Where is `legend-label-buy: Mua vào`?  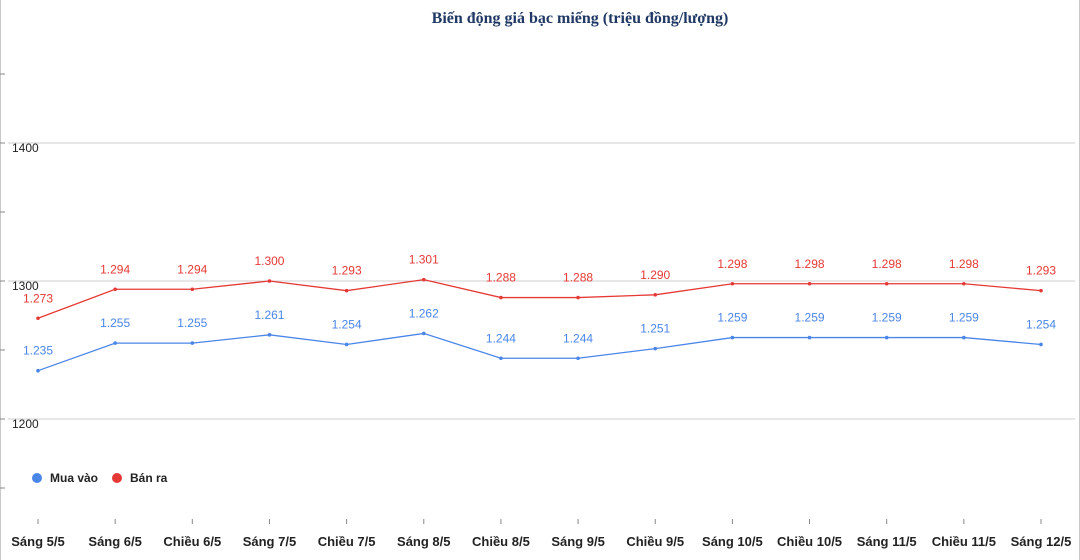 legend-label-buy: Mua vào is located at coordinates (74, 478).